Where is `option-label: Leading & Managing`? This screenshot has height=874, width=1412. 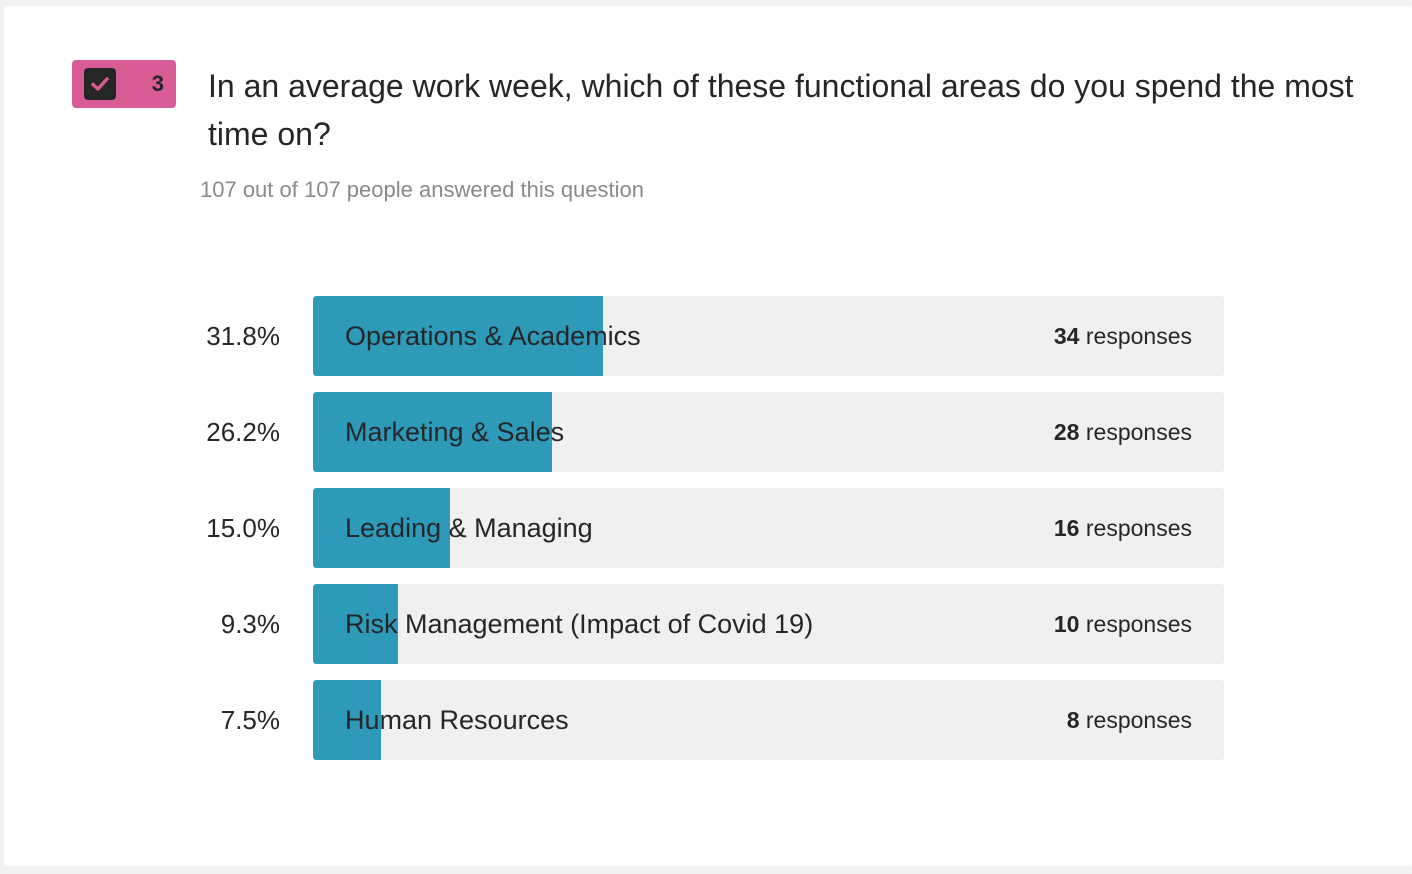
option-label: Leading & Managing is located at coordinates (469, 528).